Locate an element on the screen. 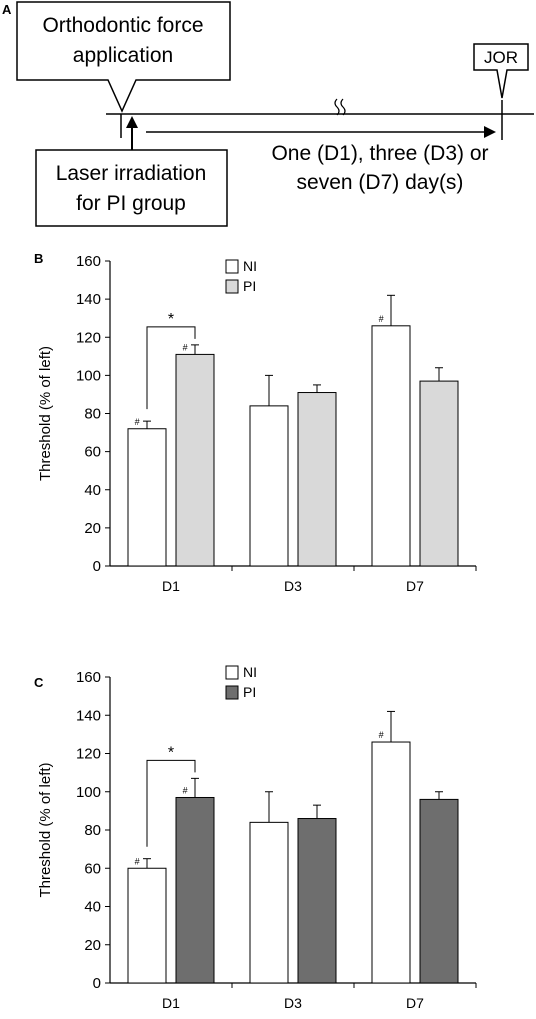  chart-b-hash-mark-pi-d1: # is located at coordinates (185, 347).